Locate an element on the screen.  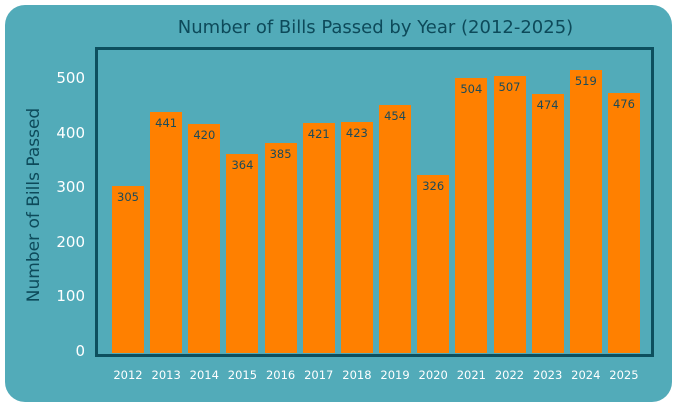
data-label: 474 is located at coordinates (547, 105).